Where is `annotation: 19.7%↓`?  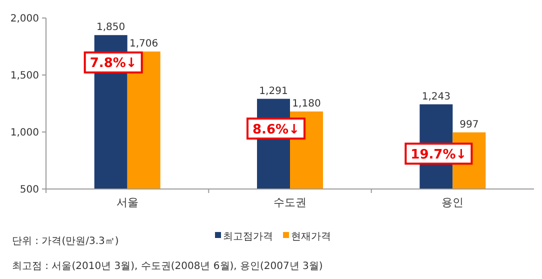
annotation: 19.7%↓ is located at coordinates (438, 154).